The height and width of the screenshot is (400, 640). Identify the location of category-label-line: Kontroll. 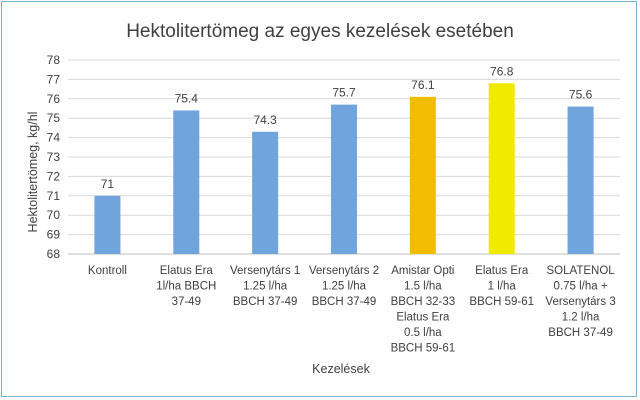
(107, 271).